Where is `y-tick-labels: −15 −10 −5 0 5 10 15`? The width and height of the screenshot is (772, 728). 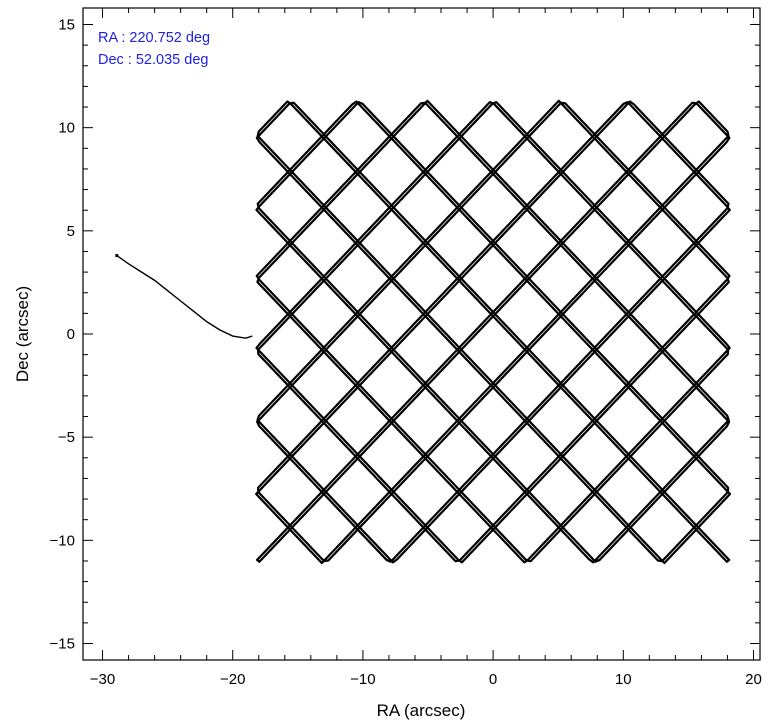 y-tick-labels: −15 −10 −5 0 5 10 15 is located at coordinates (62, 335).